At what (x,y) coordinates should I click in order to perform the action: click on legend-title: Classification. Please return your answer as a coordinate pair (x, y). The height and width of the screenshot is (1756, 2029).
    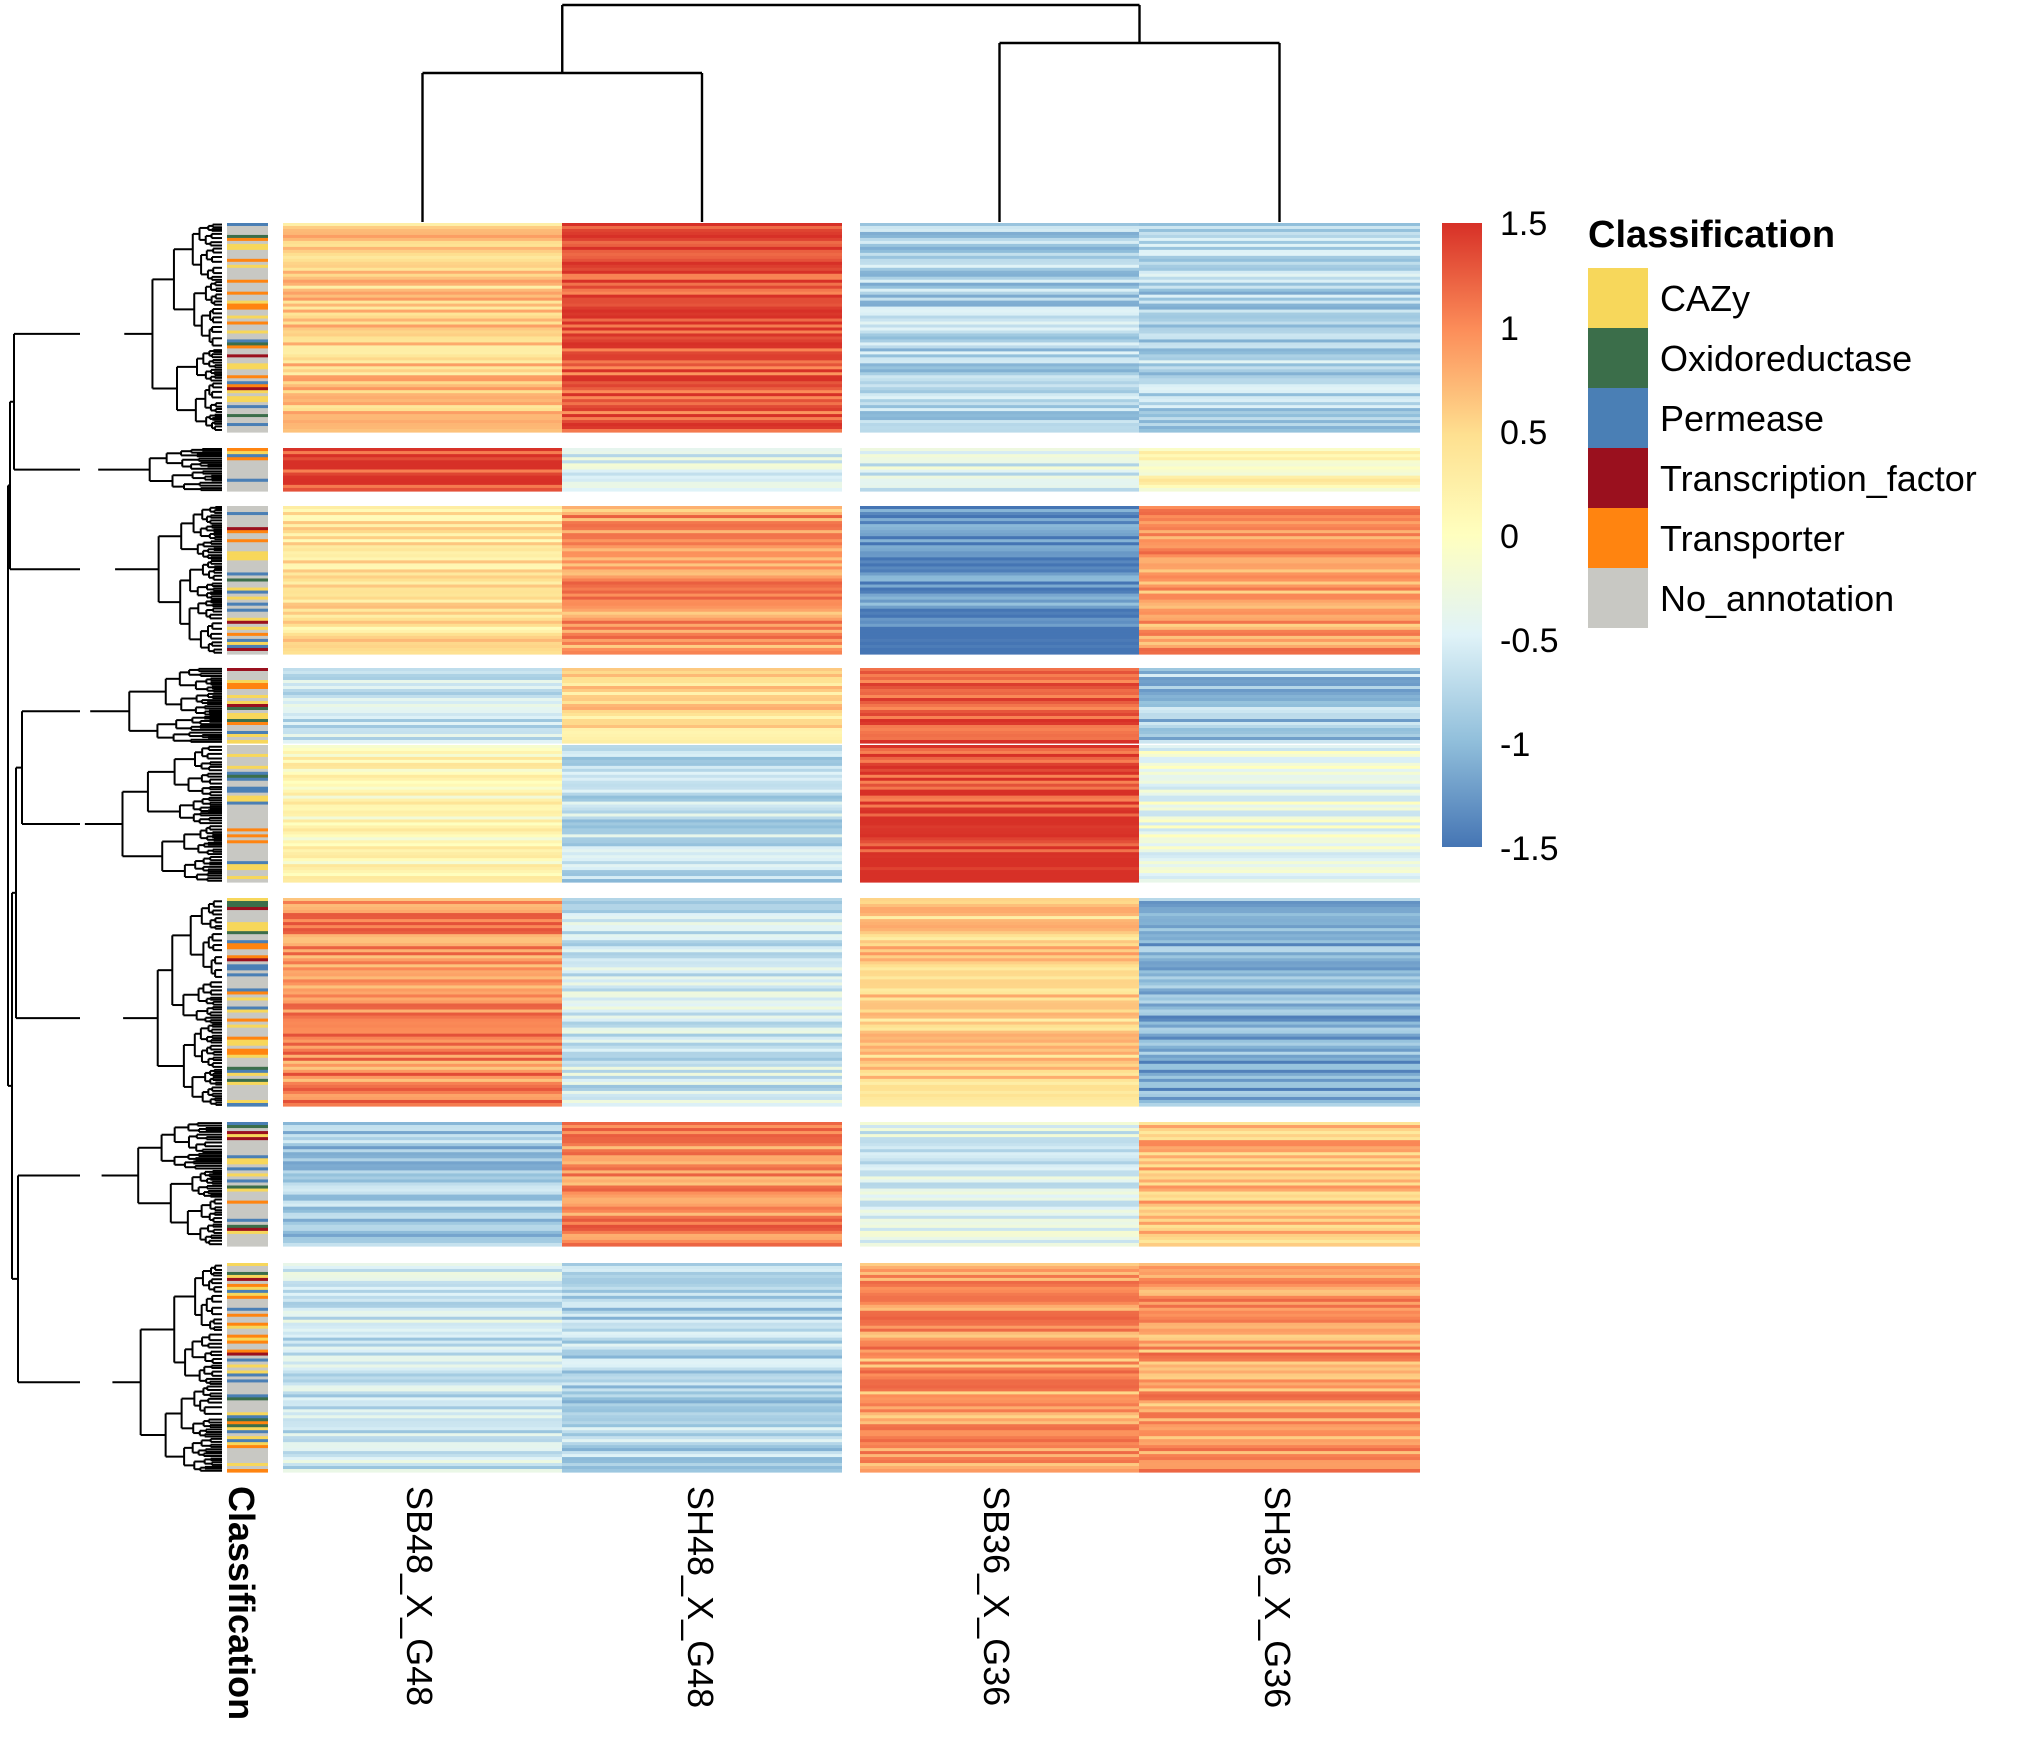
    Looking at the image, I should click on (1712, 235).